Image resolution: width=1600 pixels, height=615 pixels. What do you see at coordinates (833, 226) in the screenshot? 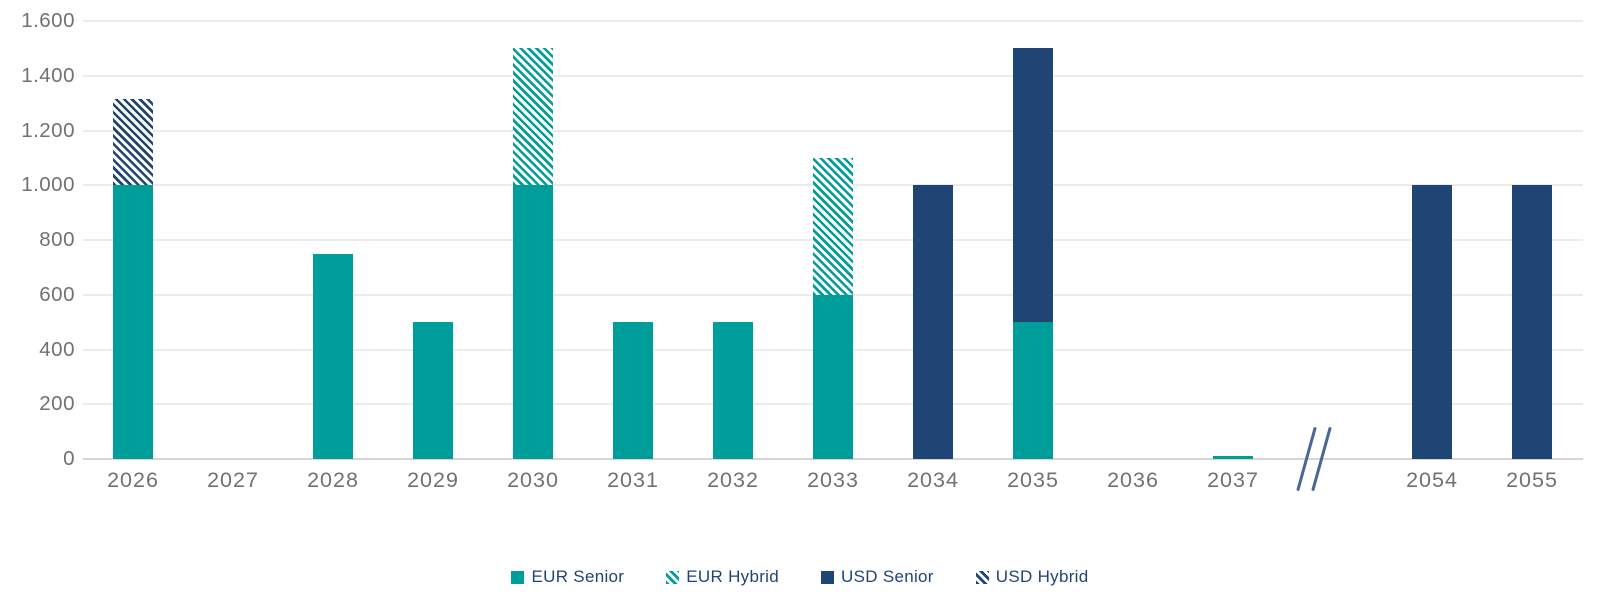
I see `bar-eur-hybrid-2033` at bounding box center [833, 226].